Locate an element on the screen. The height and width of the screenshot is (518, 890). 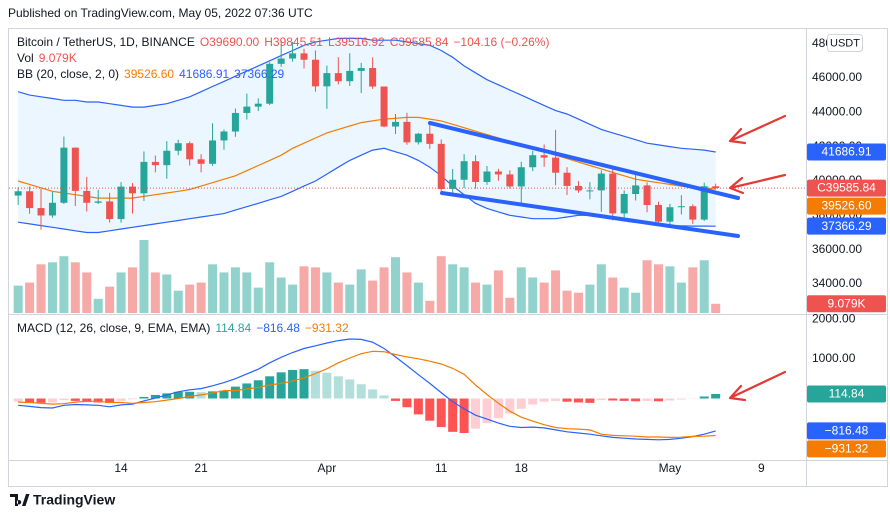
trend-line is located at coordinates (590, 214).